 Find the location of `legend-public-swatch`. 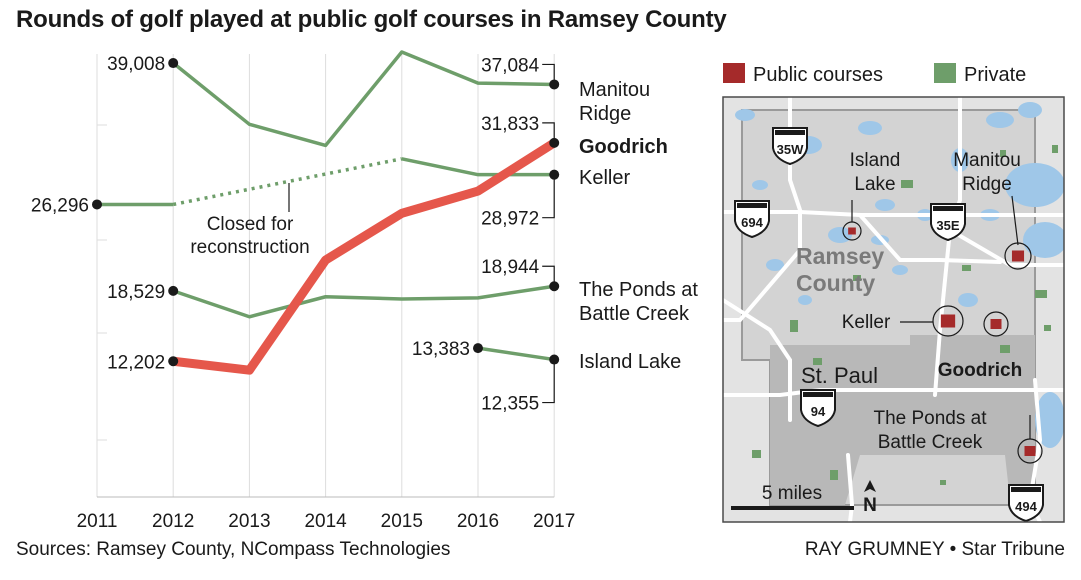

legend-public-swatch is located at coordinates (734, 73).